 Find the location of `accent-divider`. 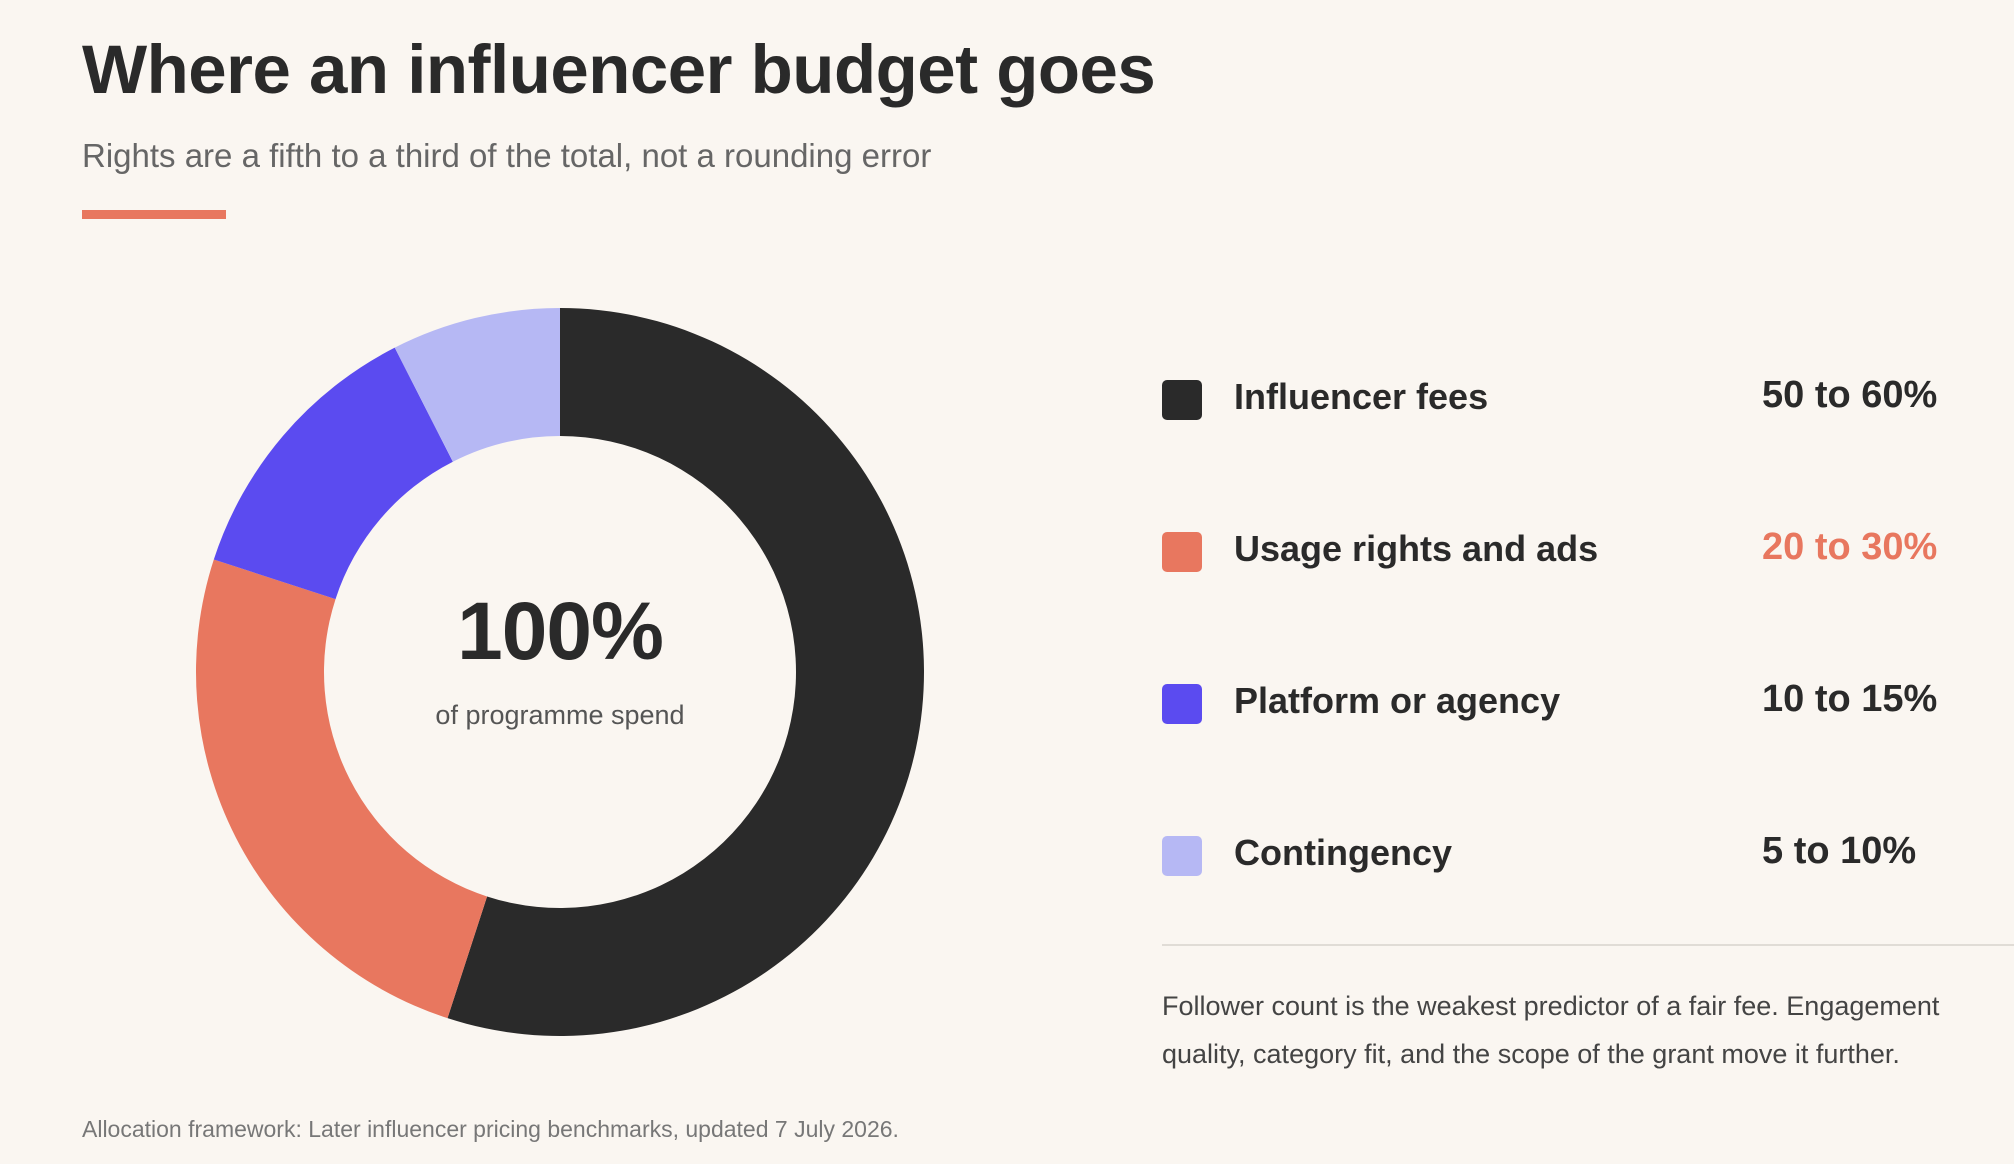

accent-divider is located at coordinates (154, 214).